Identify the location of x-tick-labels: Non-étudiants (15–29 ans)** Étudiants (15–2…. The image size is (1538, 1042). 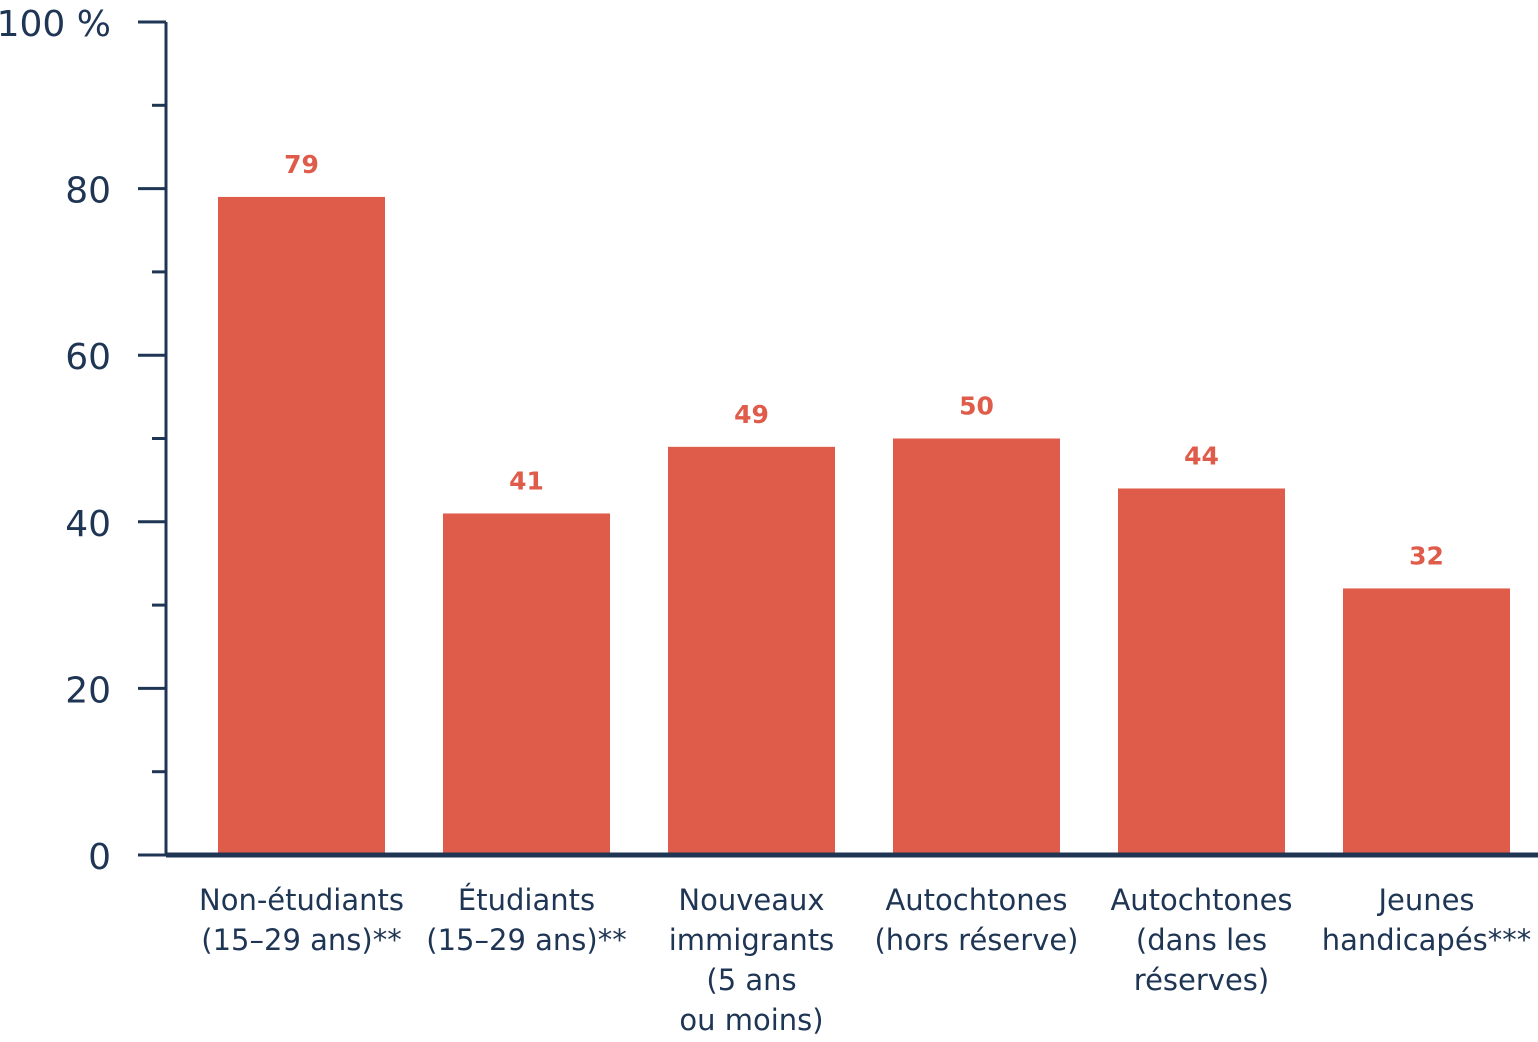
(865, 960).